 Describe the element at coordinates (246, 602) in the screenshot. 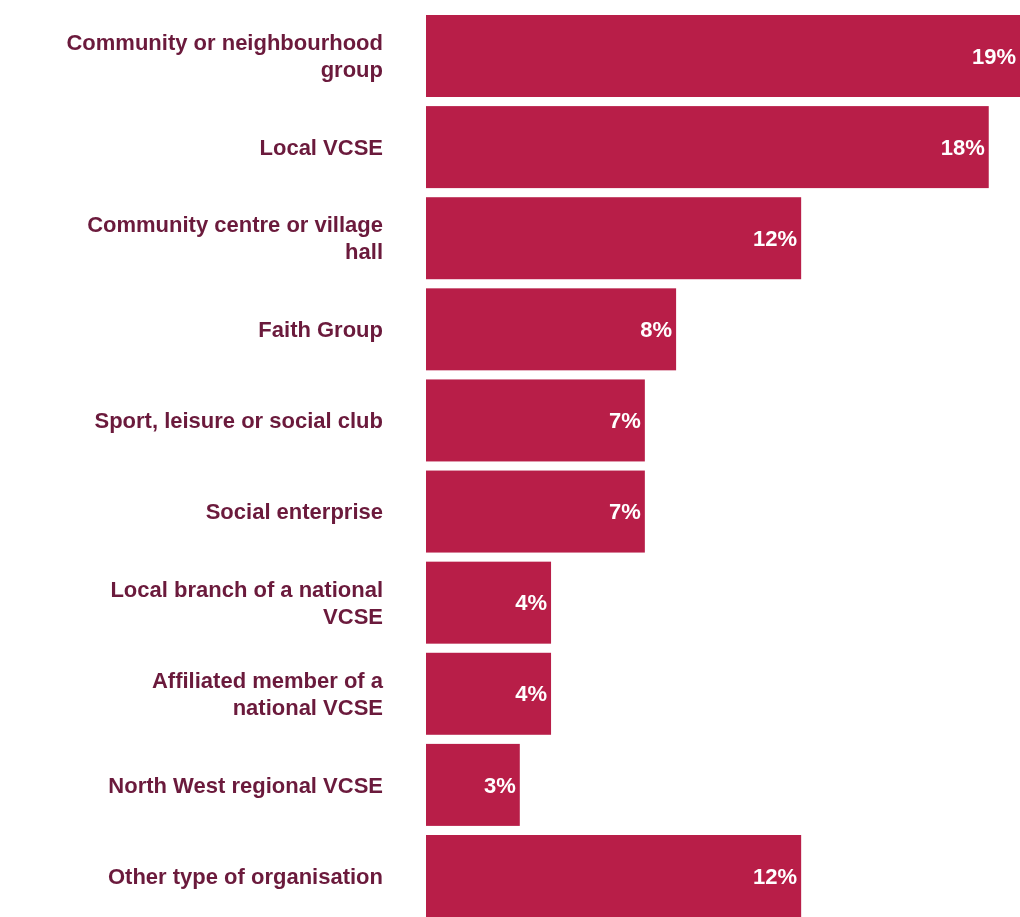

I see `y-tick-label: Local branch of a national VCSE` at that location.